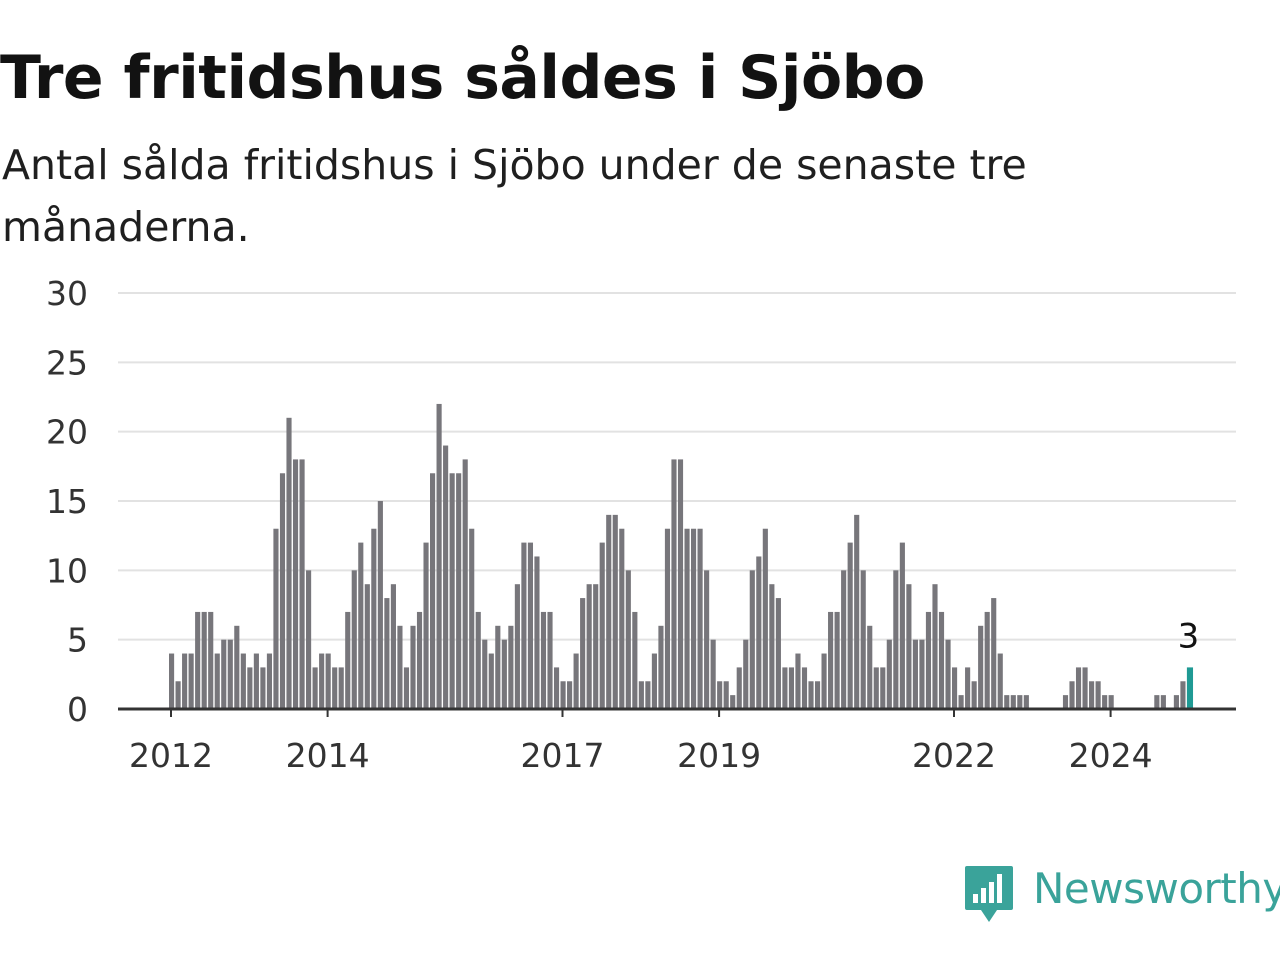  I want to click on page-title: Tre fritidshus såldes i Sjöbo, so click(462, 78).